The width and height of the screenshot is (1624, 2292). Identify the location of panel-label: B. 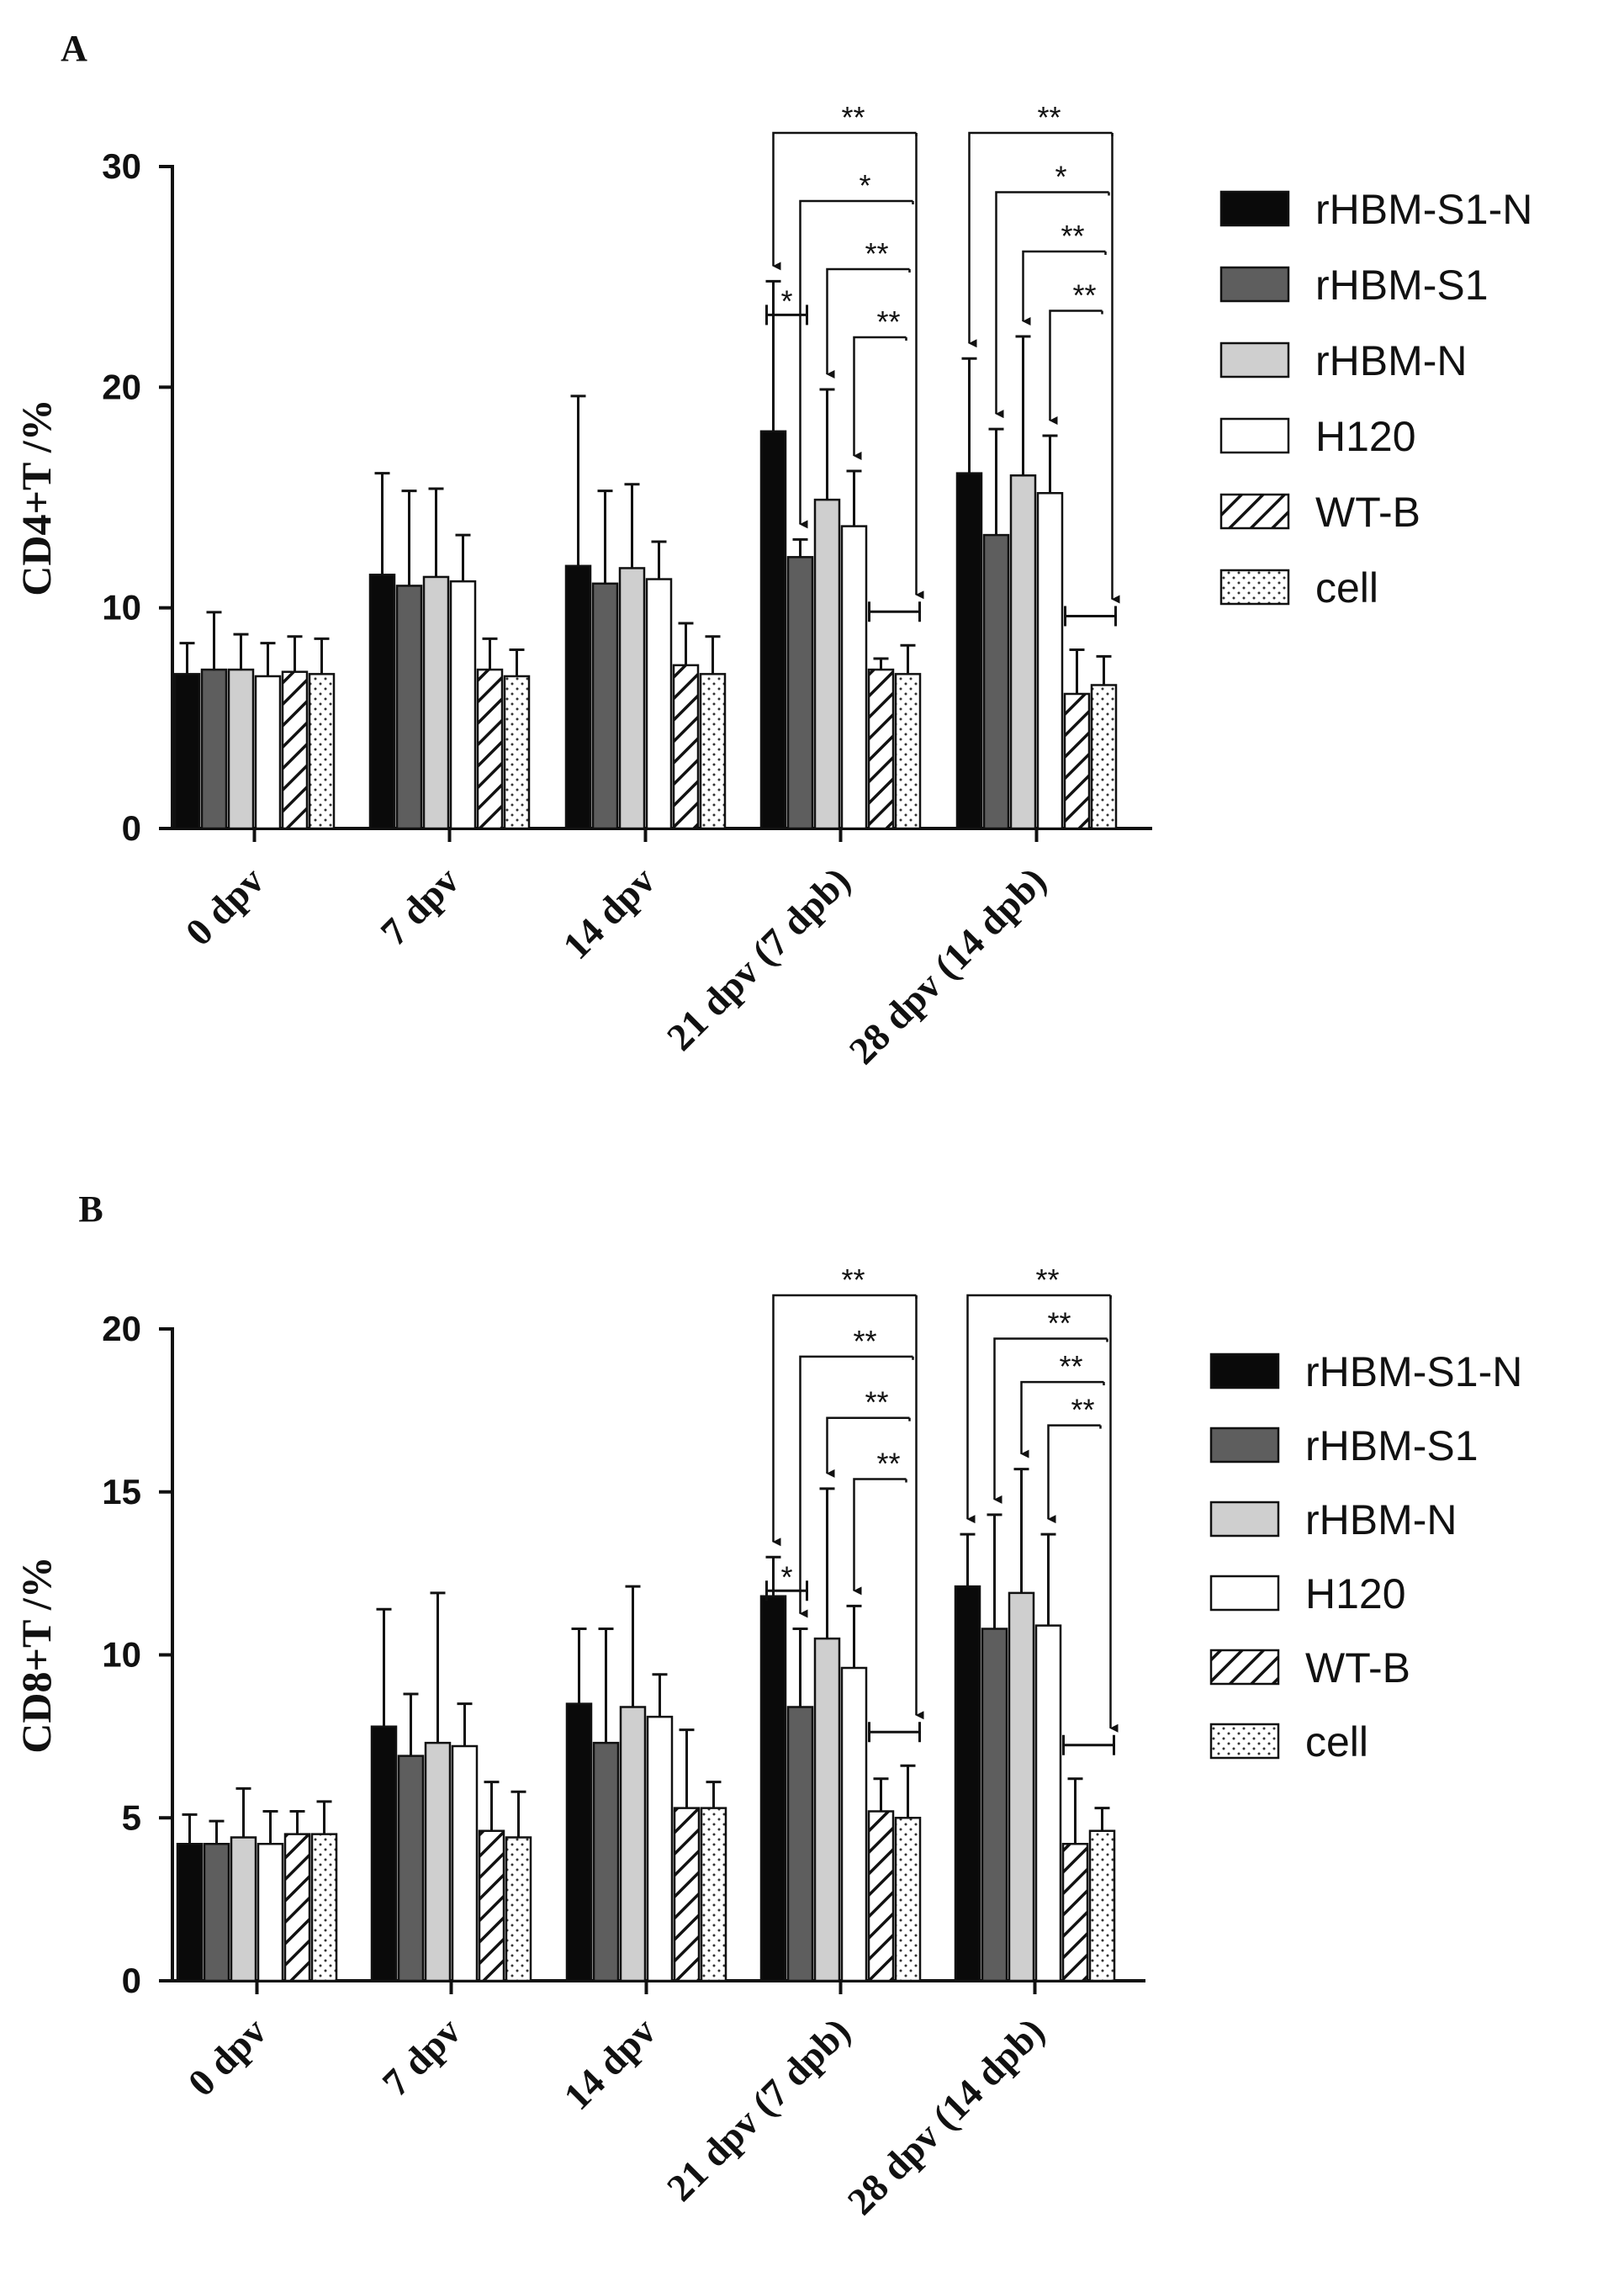
(90, 1209).